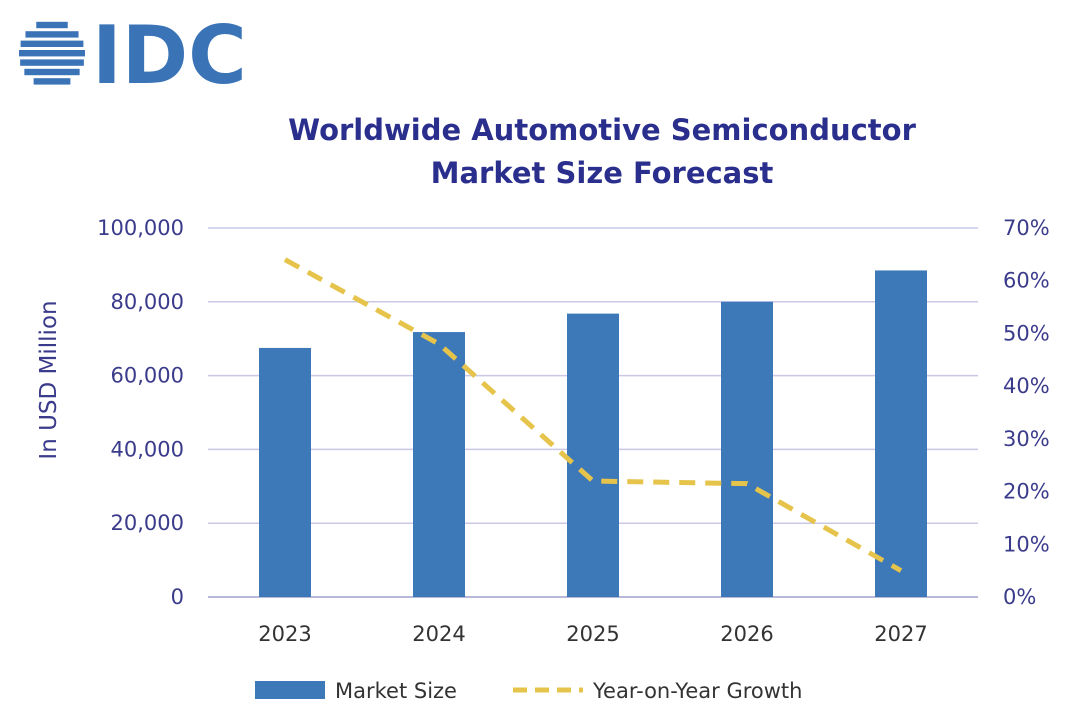 This screenshot has height=714, width=1080. What do you see at coordinates (1026, 281) in the screenshot?
I see `right-tick-label: 60%` at bounding box center [1026, 281].